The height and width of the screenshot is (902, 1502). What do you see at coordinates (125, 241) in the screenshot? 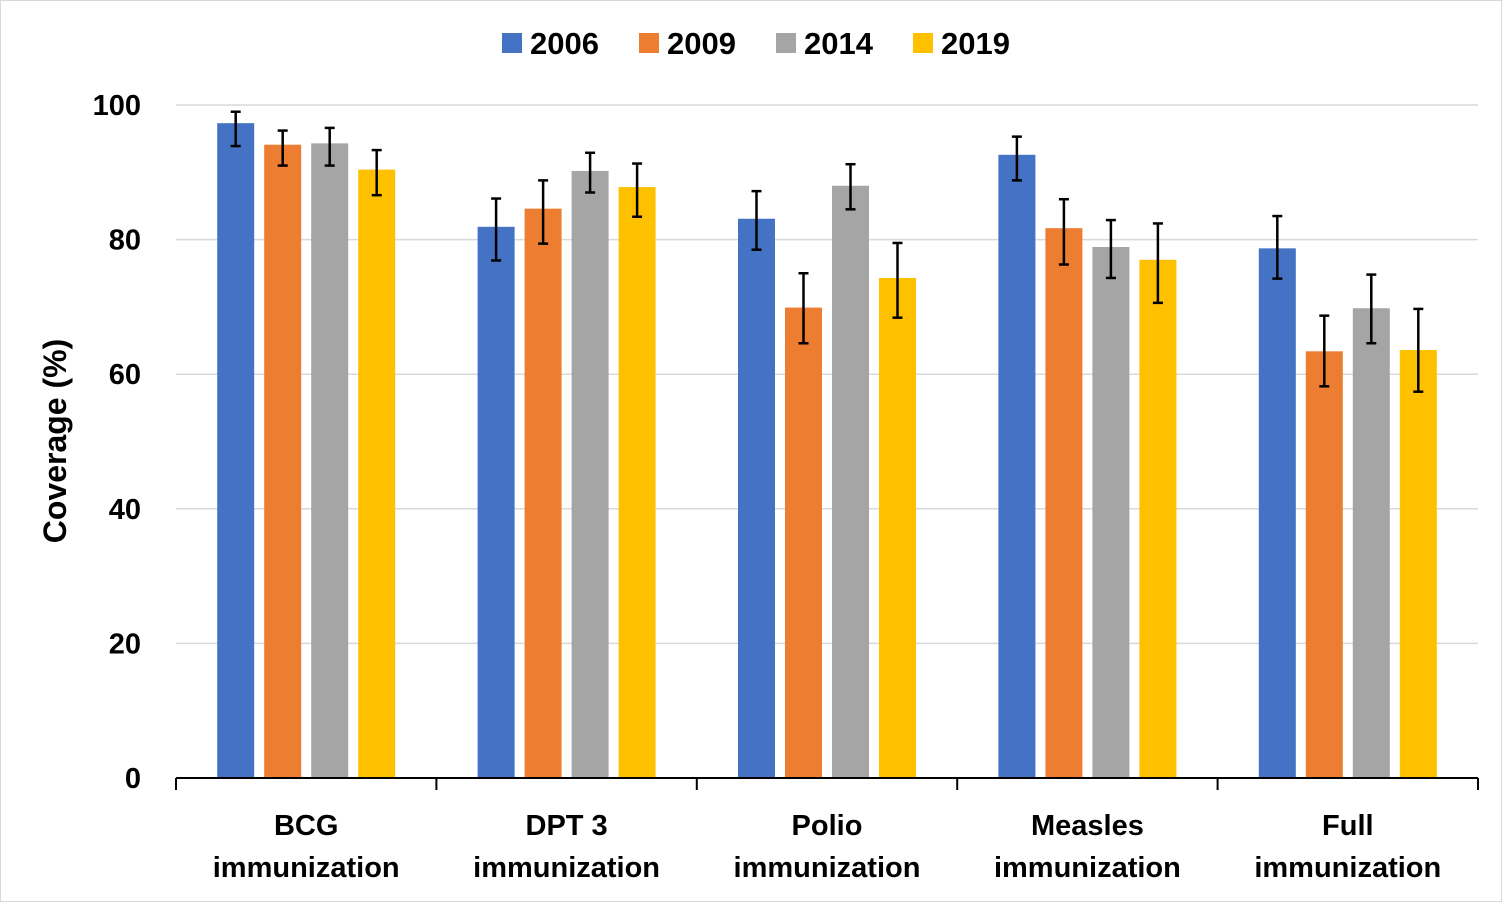
I see `y-tick-label-80: 80` at bounding box center [125, 241].